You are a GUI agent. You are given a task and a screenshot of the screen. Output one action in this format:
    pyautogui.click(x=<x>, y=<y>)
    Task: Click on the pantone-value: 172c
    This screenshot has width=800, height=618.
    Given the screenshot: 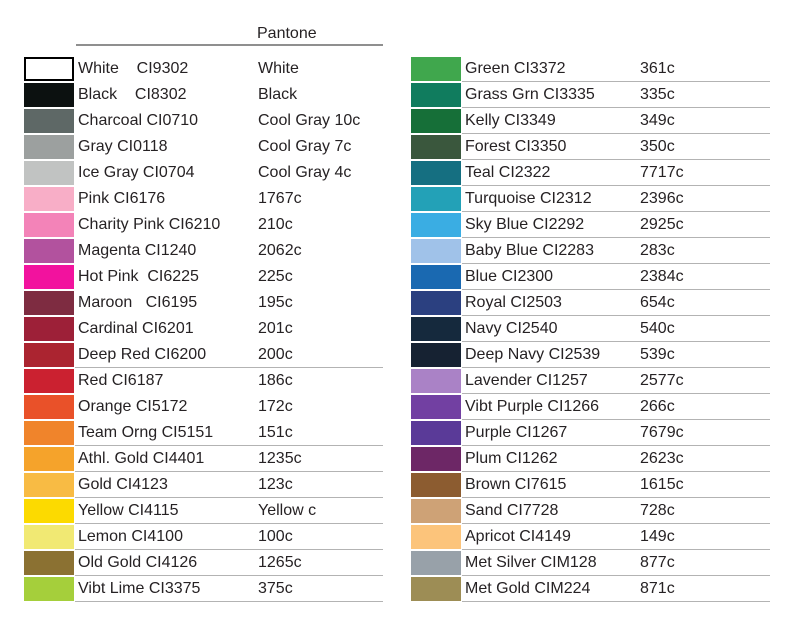 What is the action you would take?
    pyautogui.click(x=275, y=406)
    